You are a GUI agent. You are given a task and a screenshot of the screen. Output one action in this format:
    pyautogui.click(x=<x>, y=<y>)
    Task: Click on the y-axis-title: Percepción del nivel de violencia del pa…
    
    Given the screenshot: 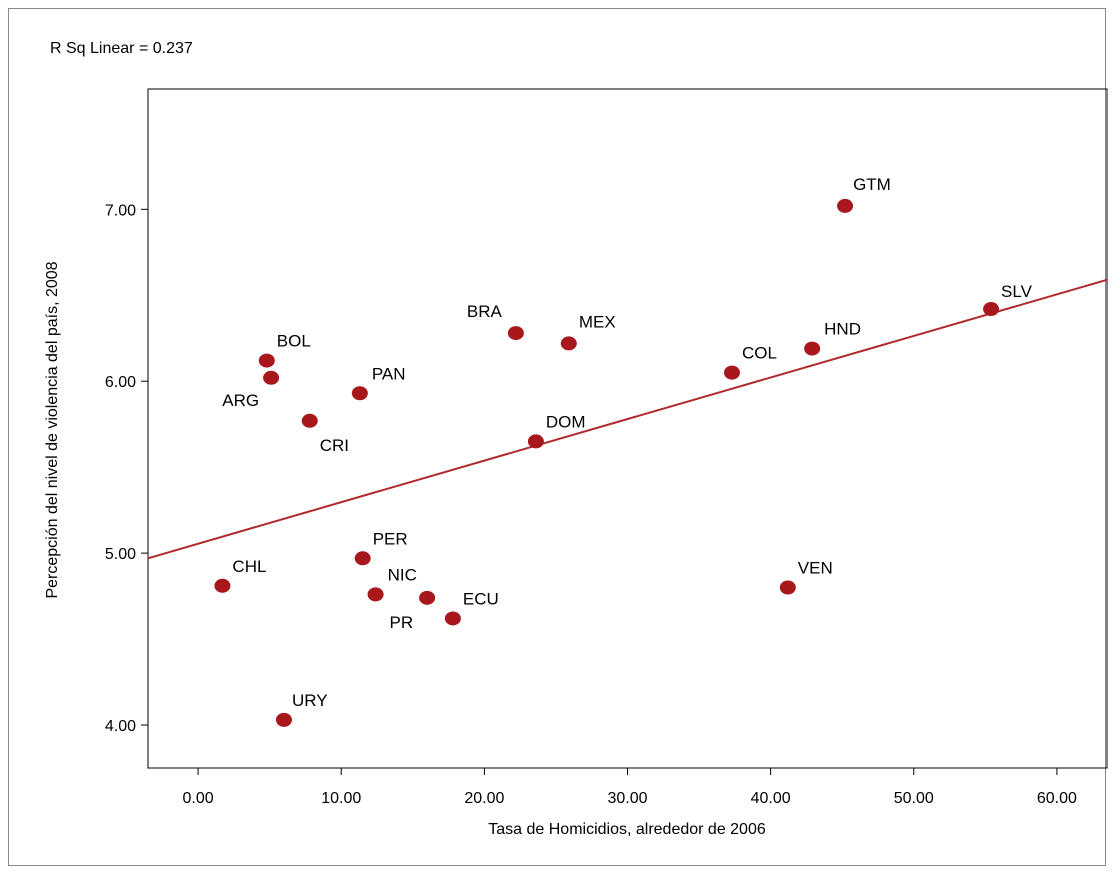 What is the action you would take?
    pyautogui.click(x=52, y=429)
    